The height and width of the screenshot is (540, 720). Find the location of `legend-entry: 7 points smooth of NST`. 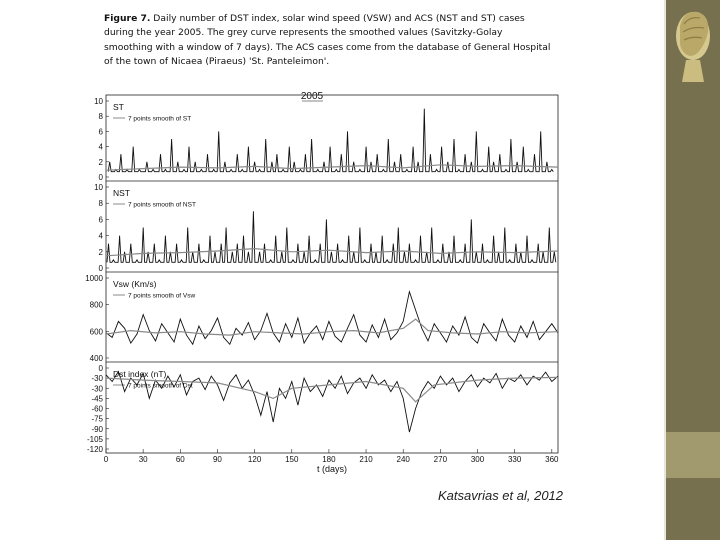

legend-entry: 7 points smooth of NST is located at coordinates (162, 205).